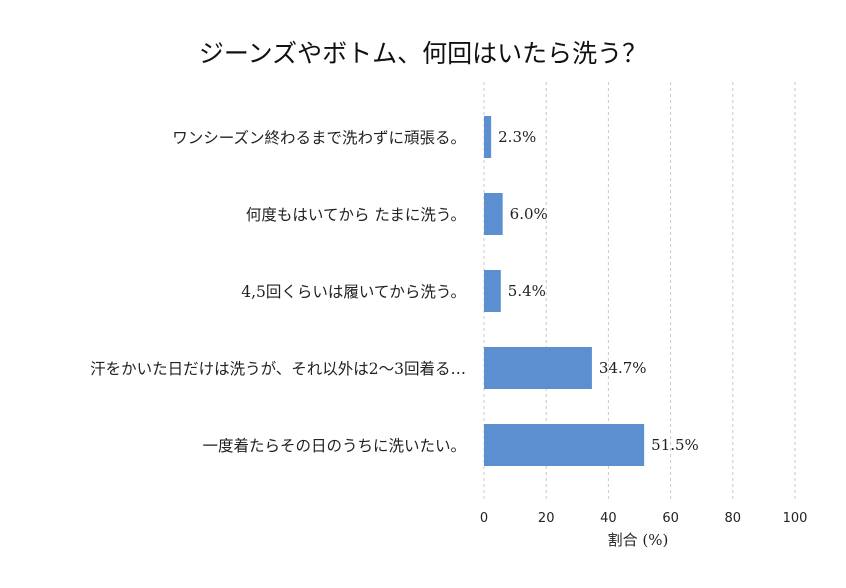  I want to click on bar-value-label: 51.5%, so click(675, 445).